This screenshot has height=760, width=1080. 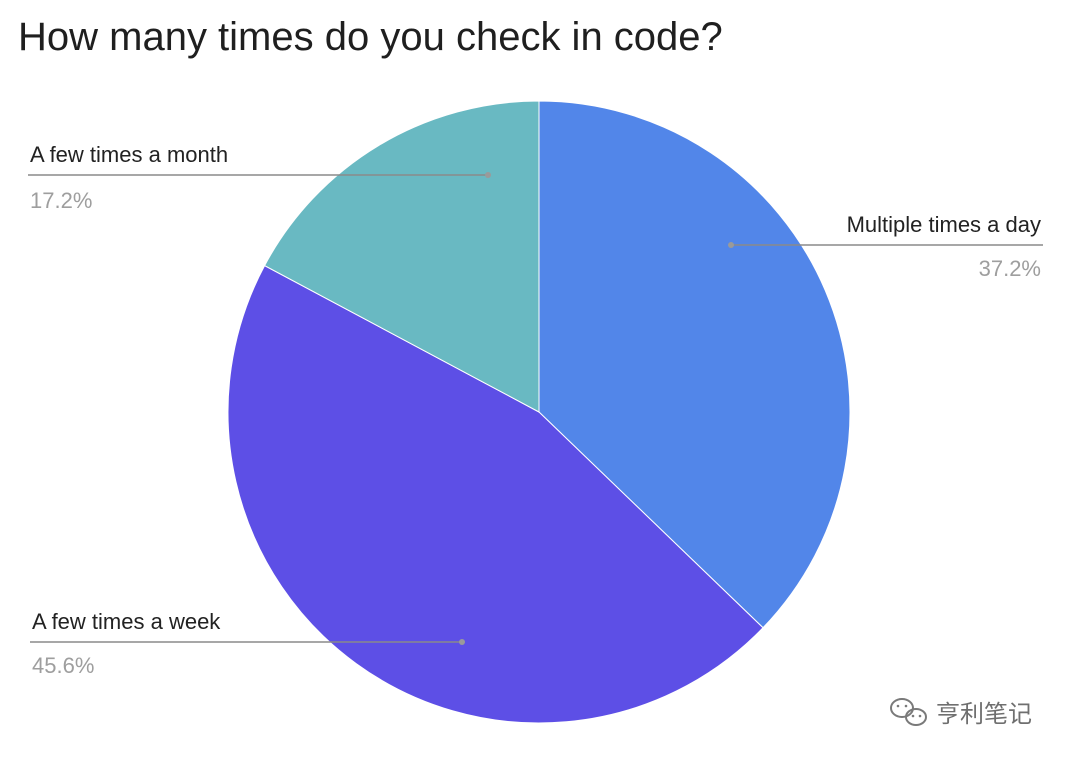 I want to click on chart-title: How many times do you check in code?, so click(x=370, y=37).